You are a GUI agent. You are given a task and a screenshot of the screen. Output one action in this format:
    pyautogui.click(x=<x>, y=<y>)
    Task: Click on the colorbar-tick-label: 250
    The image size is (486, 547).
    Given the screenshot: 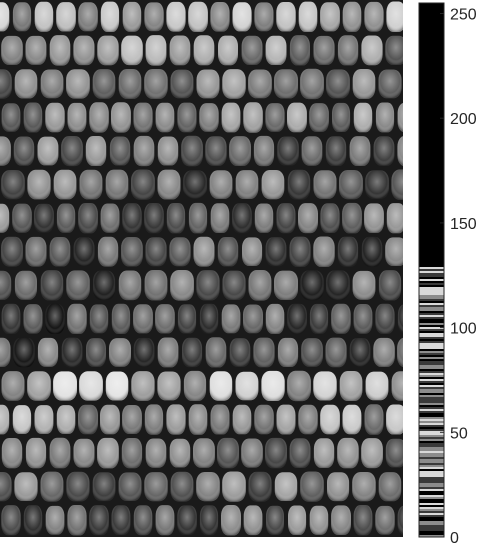 What is the action you would take?
    pyautogui.click(x=463, y=15)
    